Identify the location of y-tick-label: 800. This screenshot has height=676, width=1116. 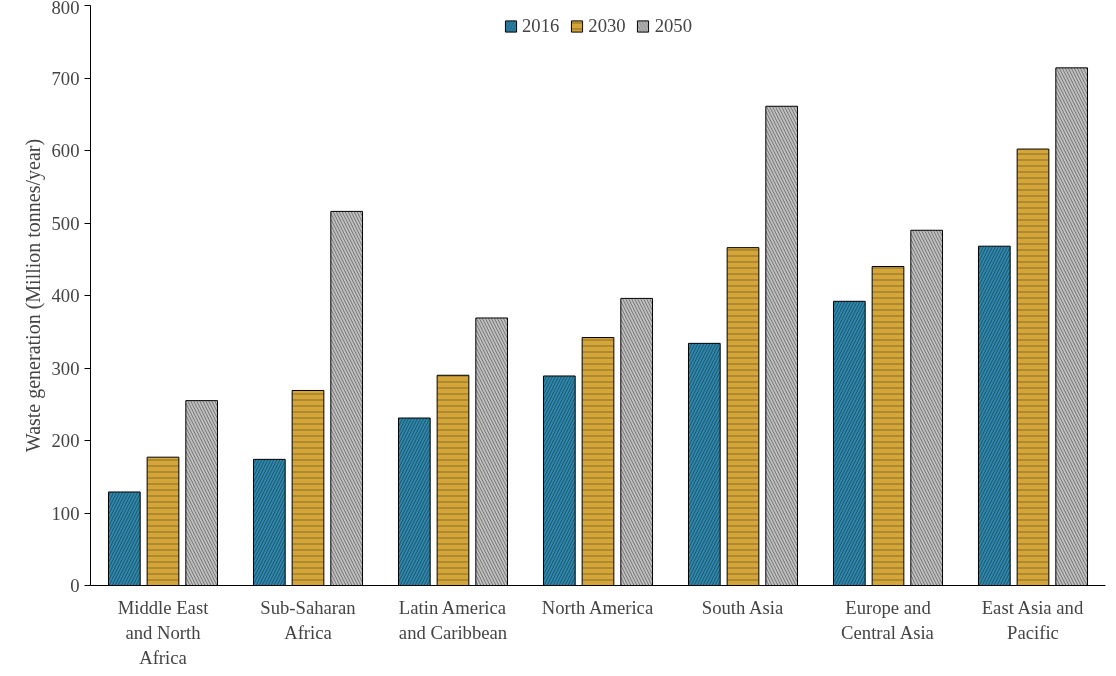
(65, 9).